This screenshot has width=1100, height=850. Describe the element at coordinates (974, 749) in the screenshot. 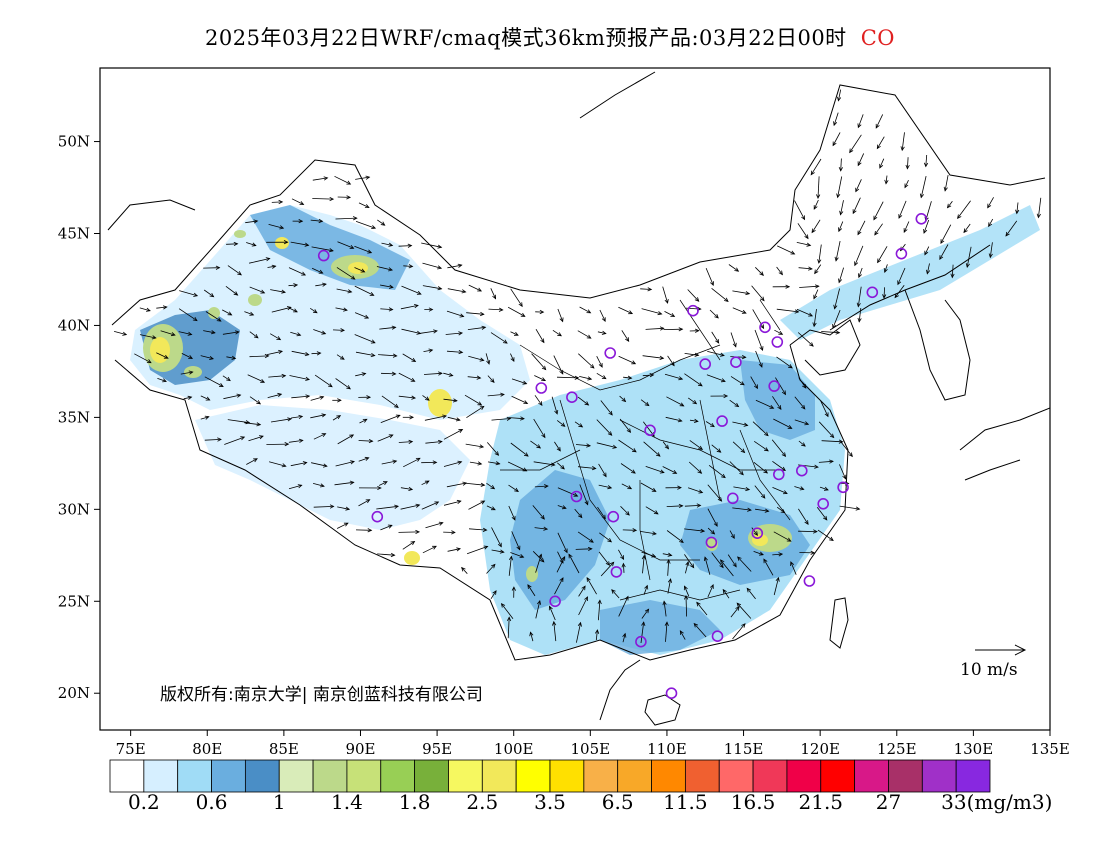

I see `lon-tick-label: 130E` at that location.